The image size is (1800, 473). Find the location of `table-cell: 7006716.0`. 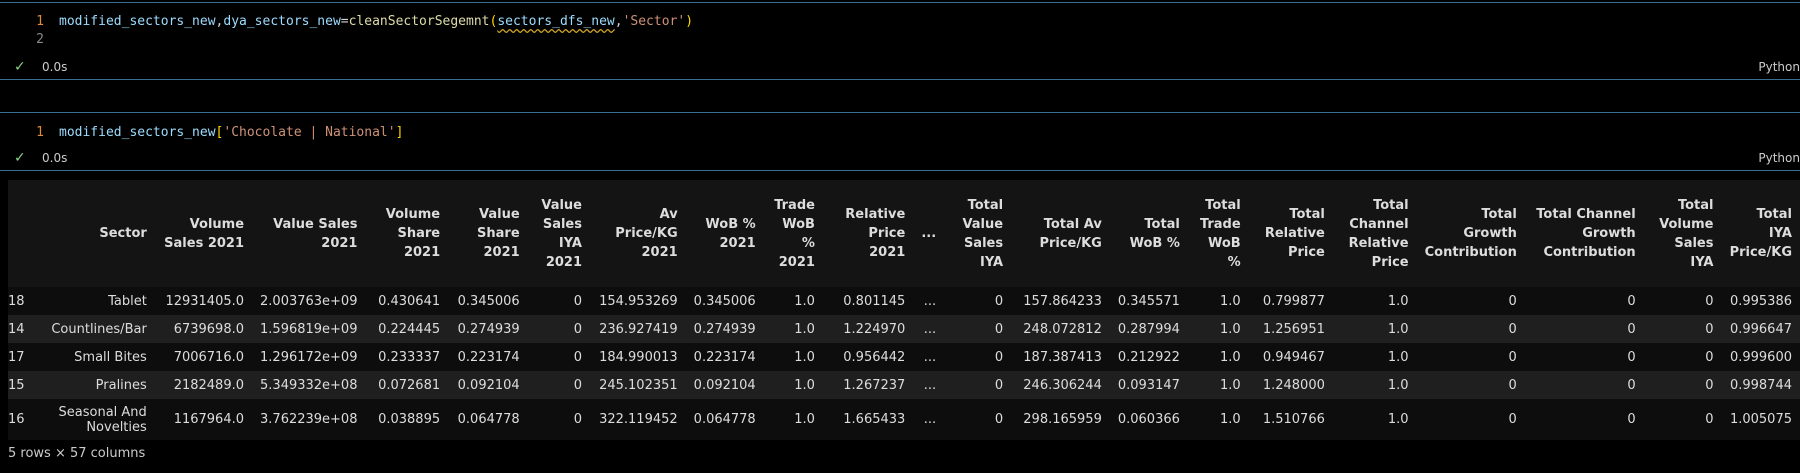

table-cell: 7006716.0 is located at coordinates (203, 357).